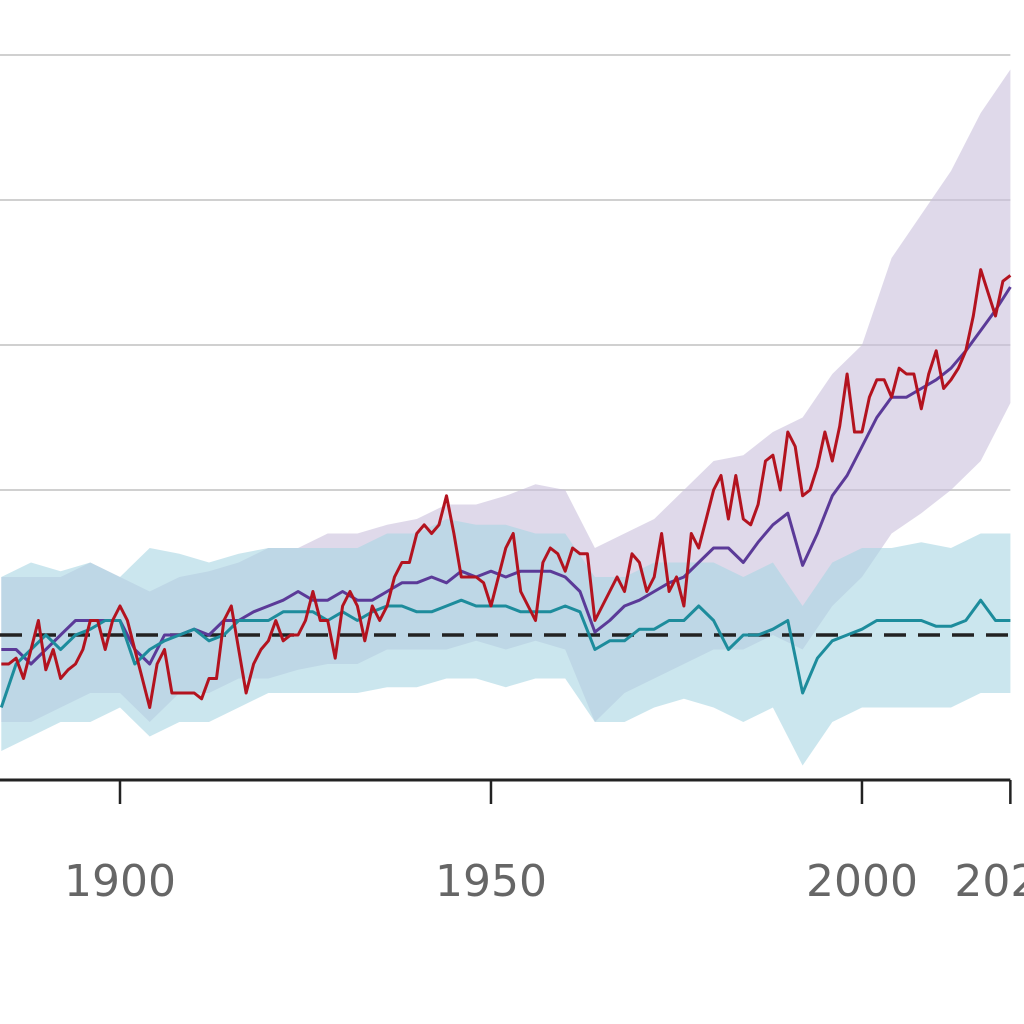 This screenshot has width=1024, height=1024. What do you see at coordinates (989, 881) in the screenshot?
I see `x-tick-label: 2020` at bounding box center [989, 881].